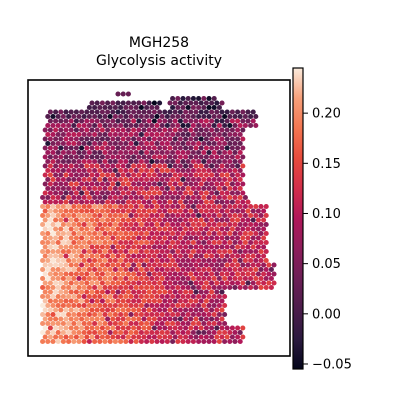 This screenshot has width=400, height=400. What do you see at coordinates (332, 364) in the screenshot?
I see `colorbar-tick-label: −0.05` at bounding box center [332, 364].